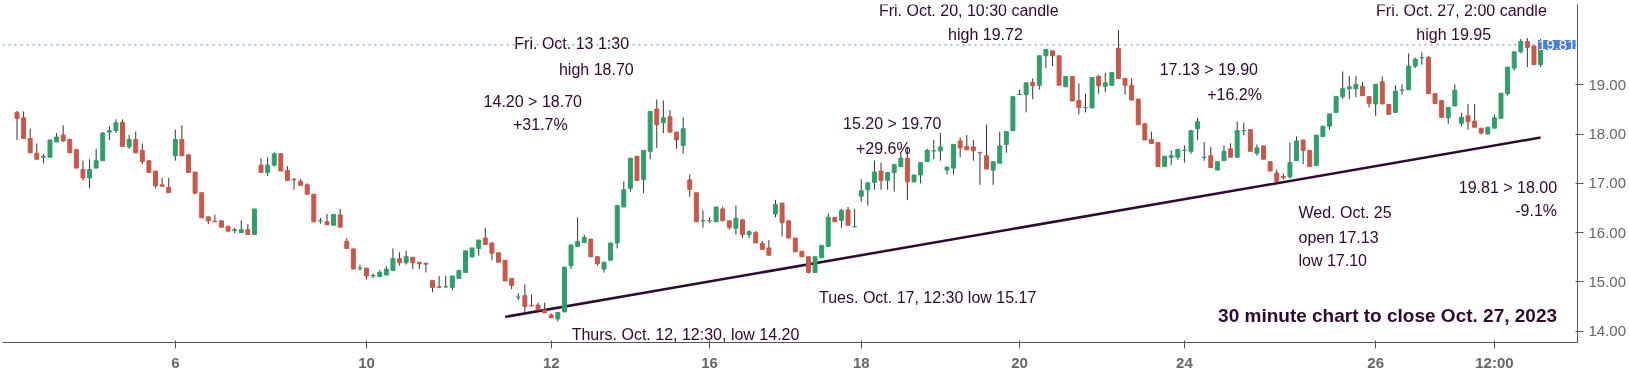 Image resolution: width=1629 pixels, height=373 pixels. Describe the element at coordinates (1494, 362) in the screenshot. I see `x-tick-label: 12:00` at that location.